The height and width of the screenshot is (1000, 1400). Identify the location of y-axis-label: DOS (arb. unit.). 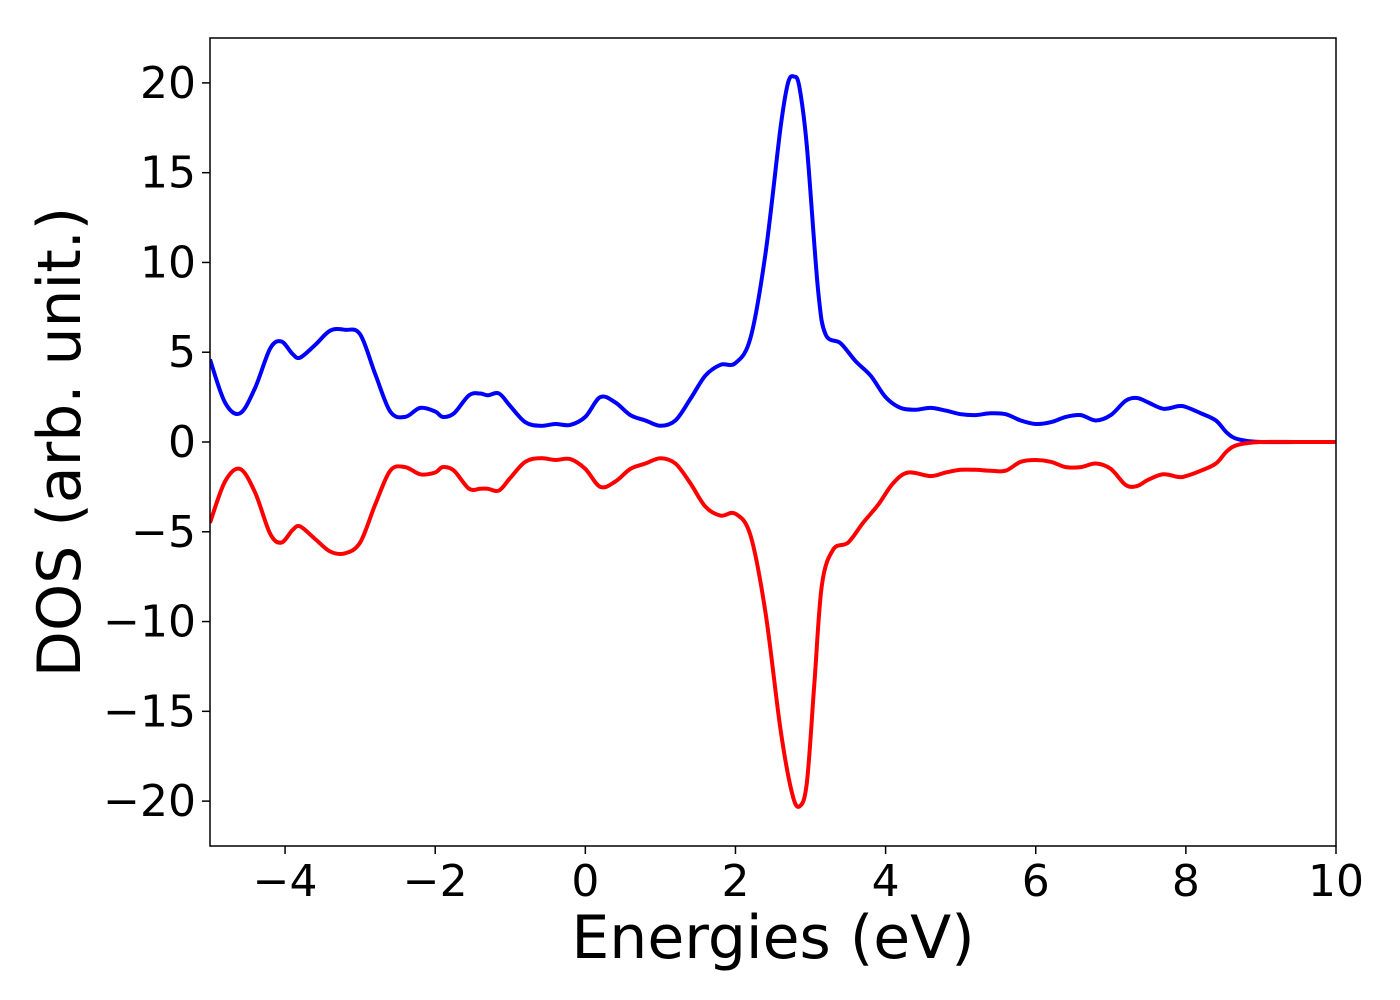
(60, 442).